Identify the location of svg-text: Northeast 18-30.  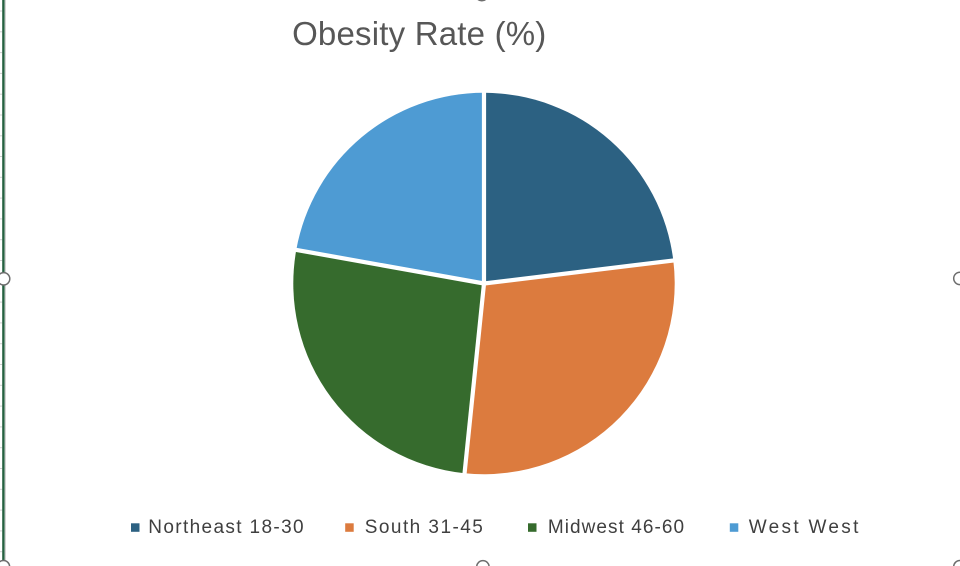
(226, 527).